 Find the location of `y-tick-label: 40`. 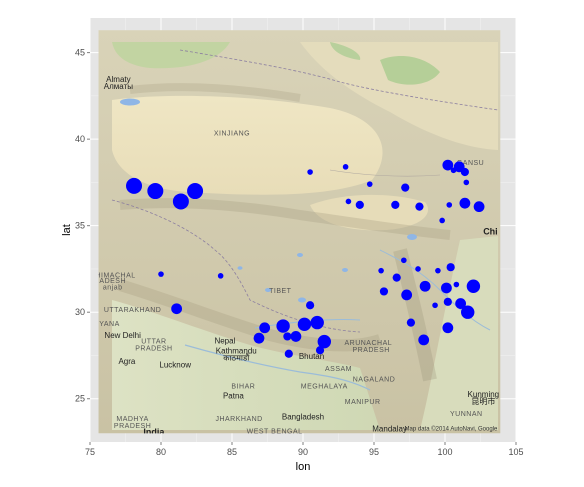

y-tick-label: 40 is located at coordinates (80, 139).